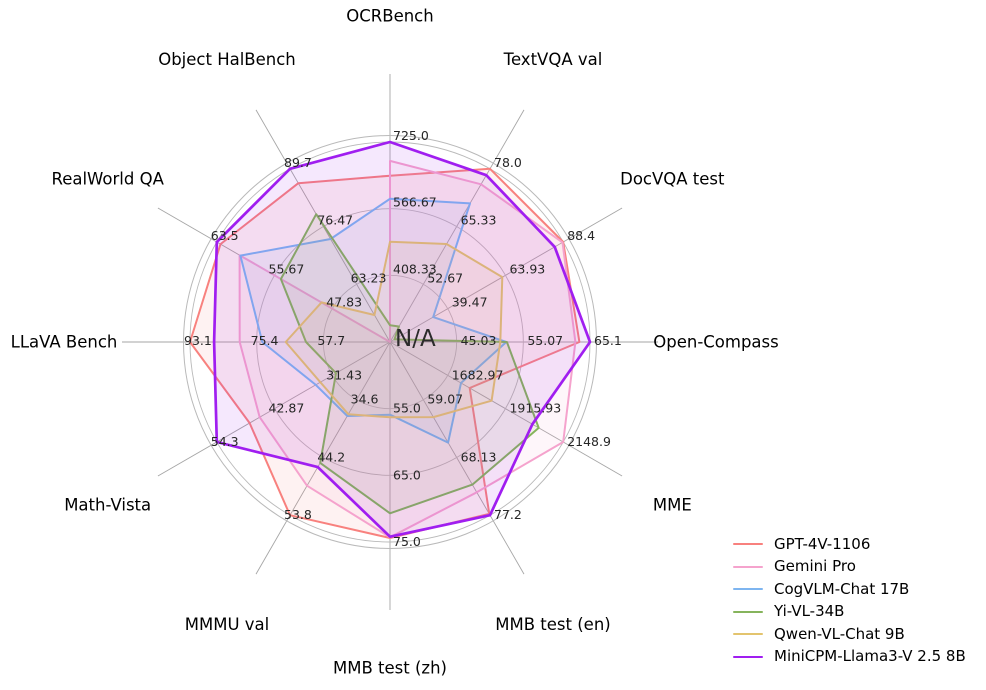 The height and width of the screenshot is (690, 986). What do you see at coordinates (445, 399) in the screenshot?
I see `tick-label: 59.07` at bounding box center [445, 399].